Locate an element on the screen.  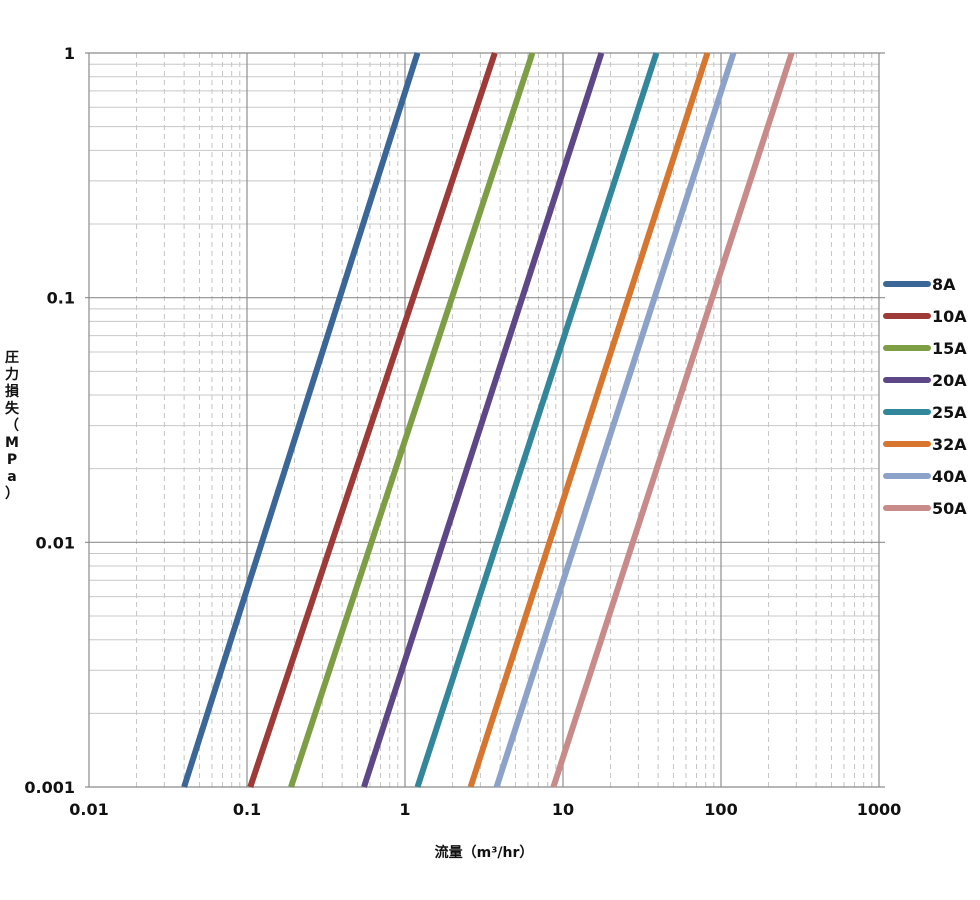
x-tick-label: 10 is located at coordinates (563, 809).